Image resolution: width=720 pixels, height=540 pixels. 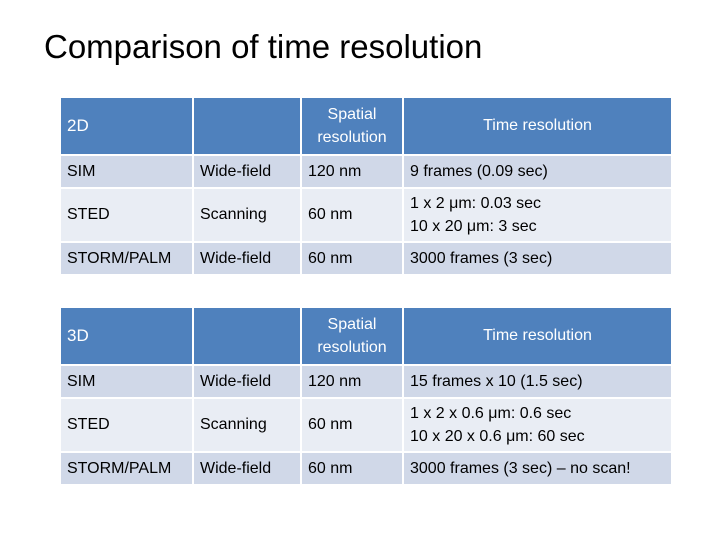 What do you see at coordinates (537, 259) in the screenshot?
I see `time-cell: 3000 frames (3 sec)` at bounding box center [537, 259].